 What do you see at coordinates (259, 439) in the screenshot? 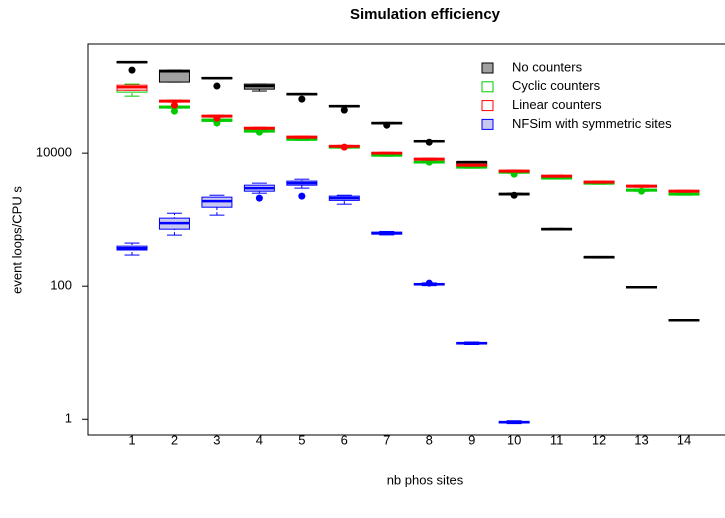
I see `x-tick-label: 4` at bounding box center [259, 439].